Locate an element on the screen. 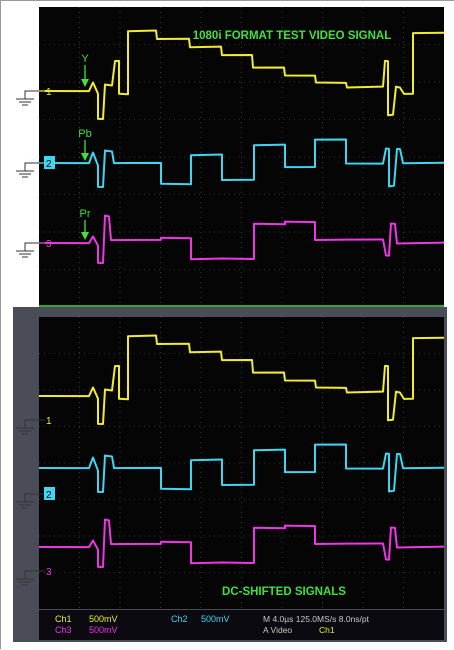  waveform-pr-bottom is located at coordinates (241, 543).